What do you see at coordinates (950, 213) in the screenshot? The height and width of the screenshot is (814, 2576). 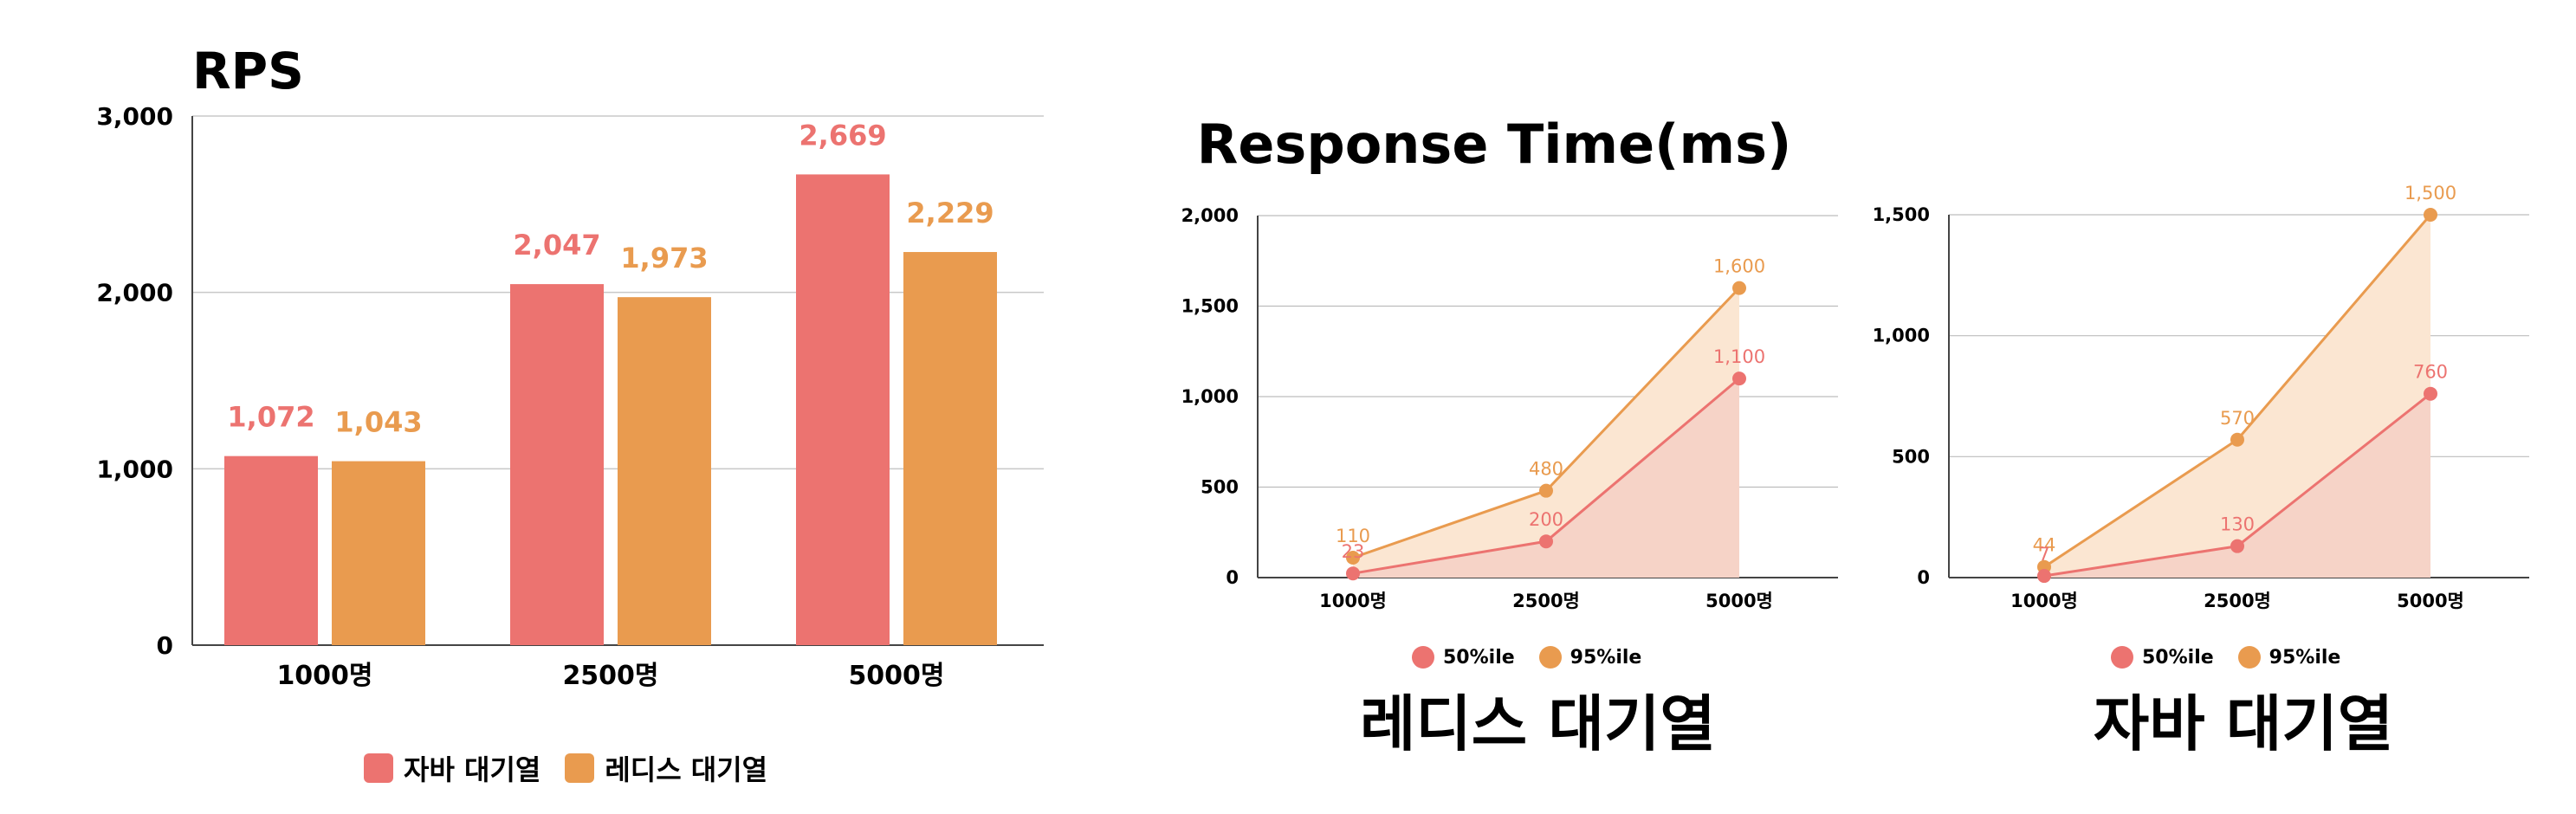 I see `bar-value-label: 2,229` at bounding box center [950, 213].